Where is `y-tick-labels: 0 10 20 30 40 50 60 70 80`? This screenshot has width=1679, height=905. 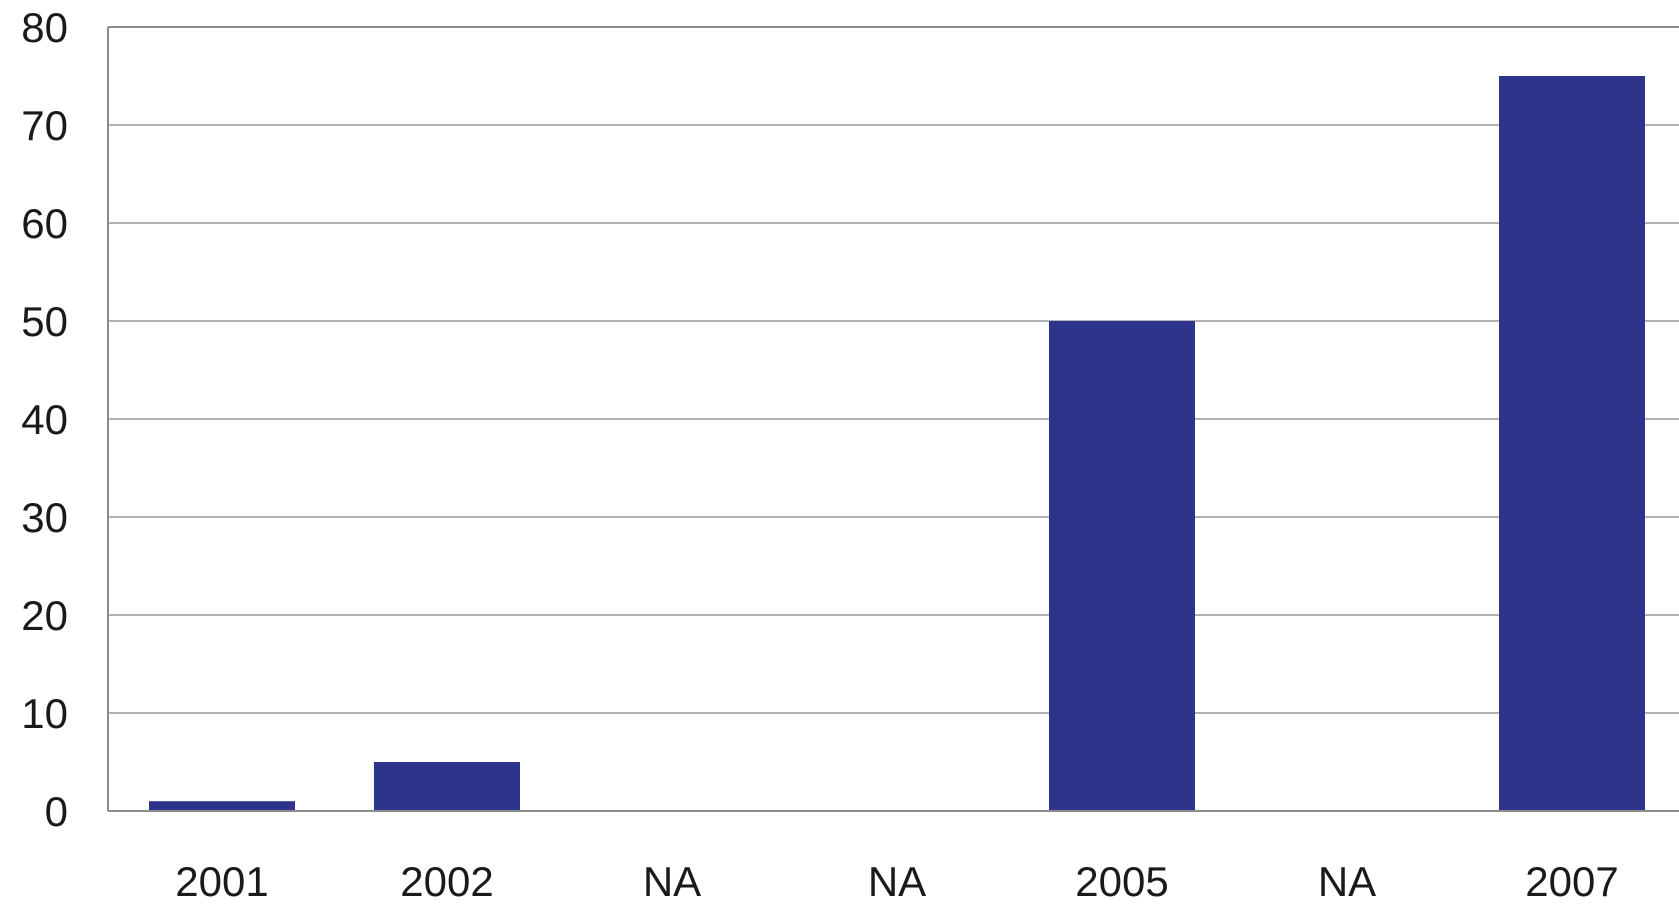
y-tick-labels: 0 10 20 30 40 50 60 70 80 is located at coordinates (44, 419).